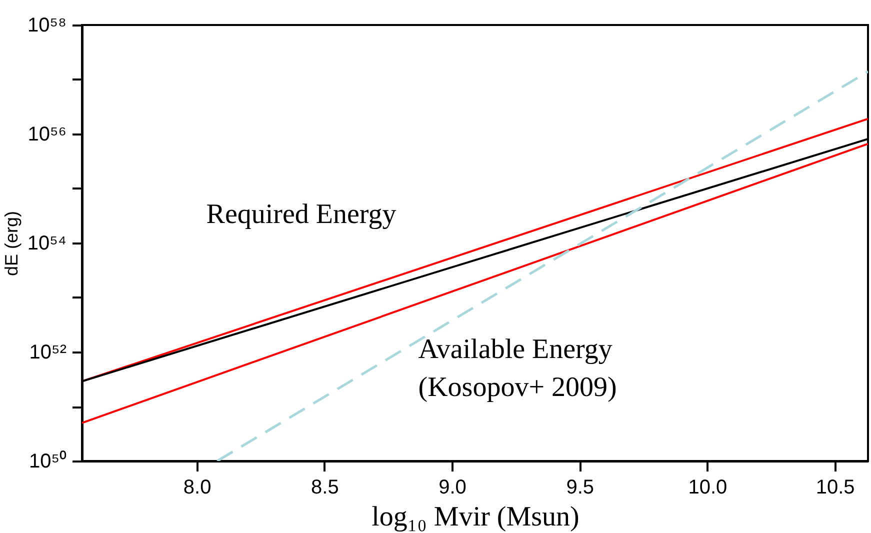 The height and width of the screenshot is (533, 871). Describe the element at coordinates (517, 368) in the screenshot. I see `annotation: Available Energy (Kosopov+ 2009)` at that location.